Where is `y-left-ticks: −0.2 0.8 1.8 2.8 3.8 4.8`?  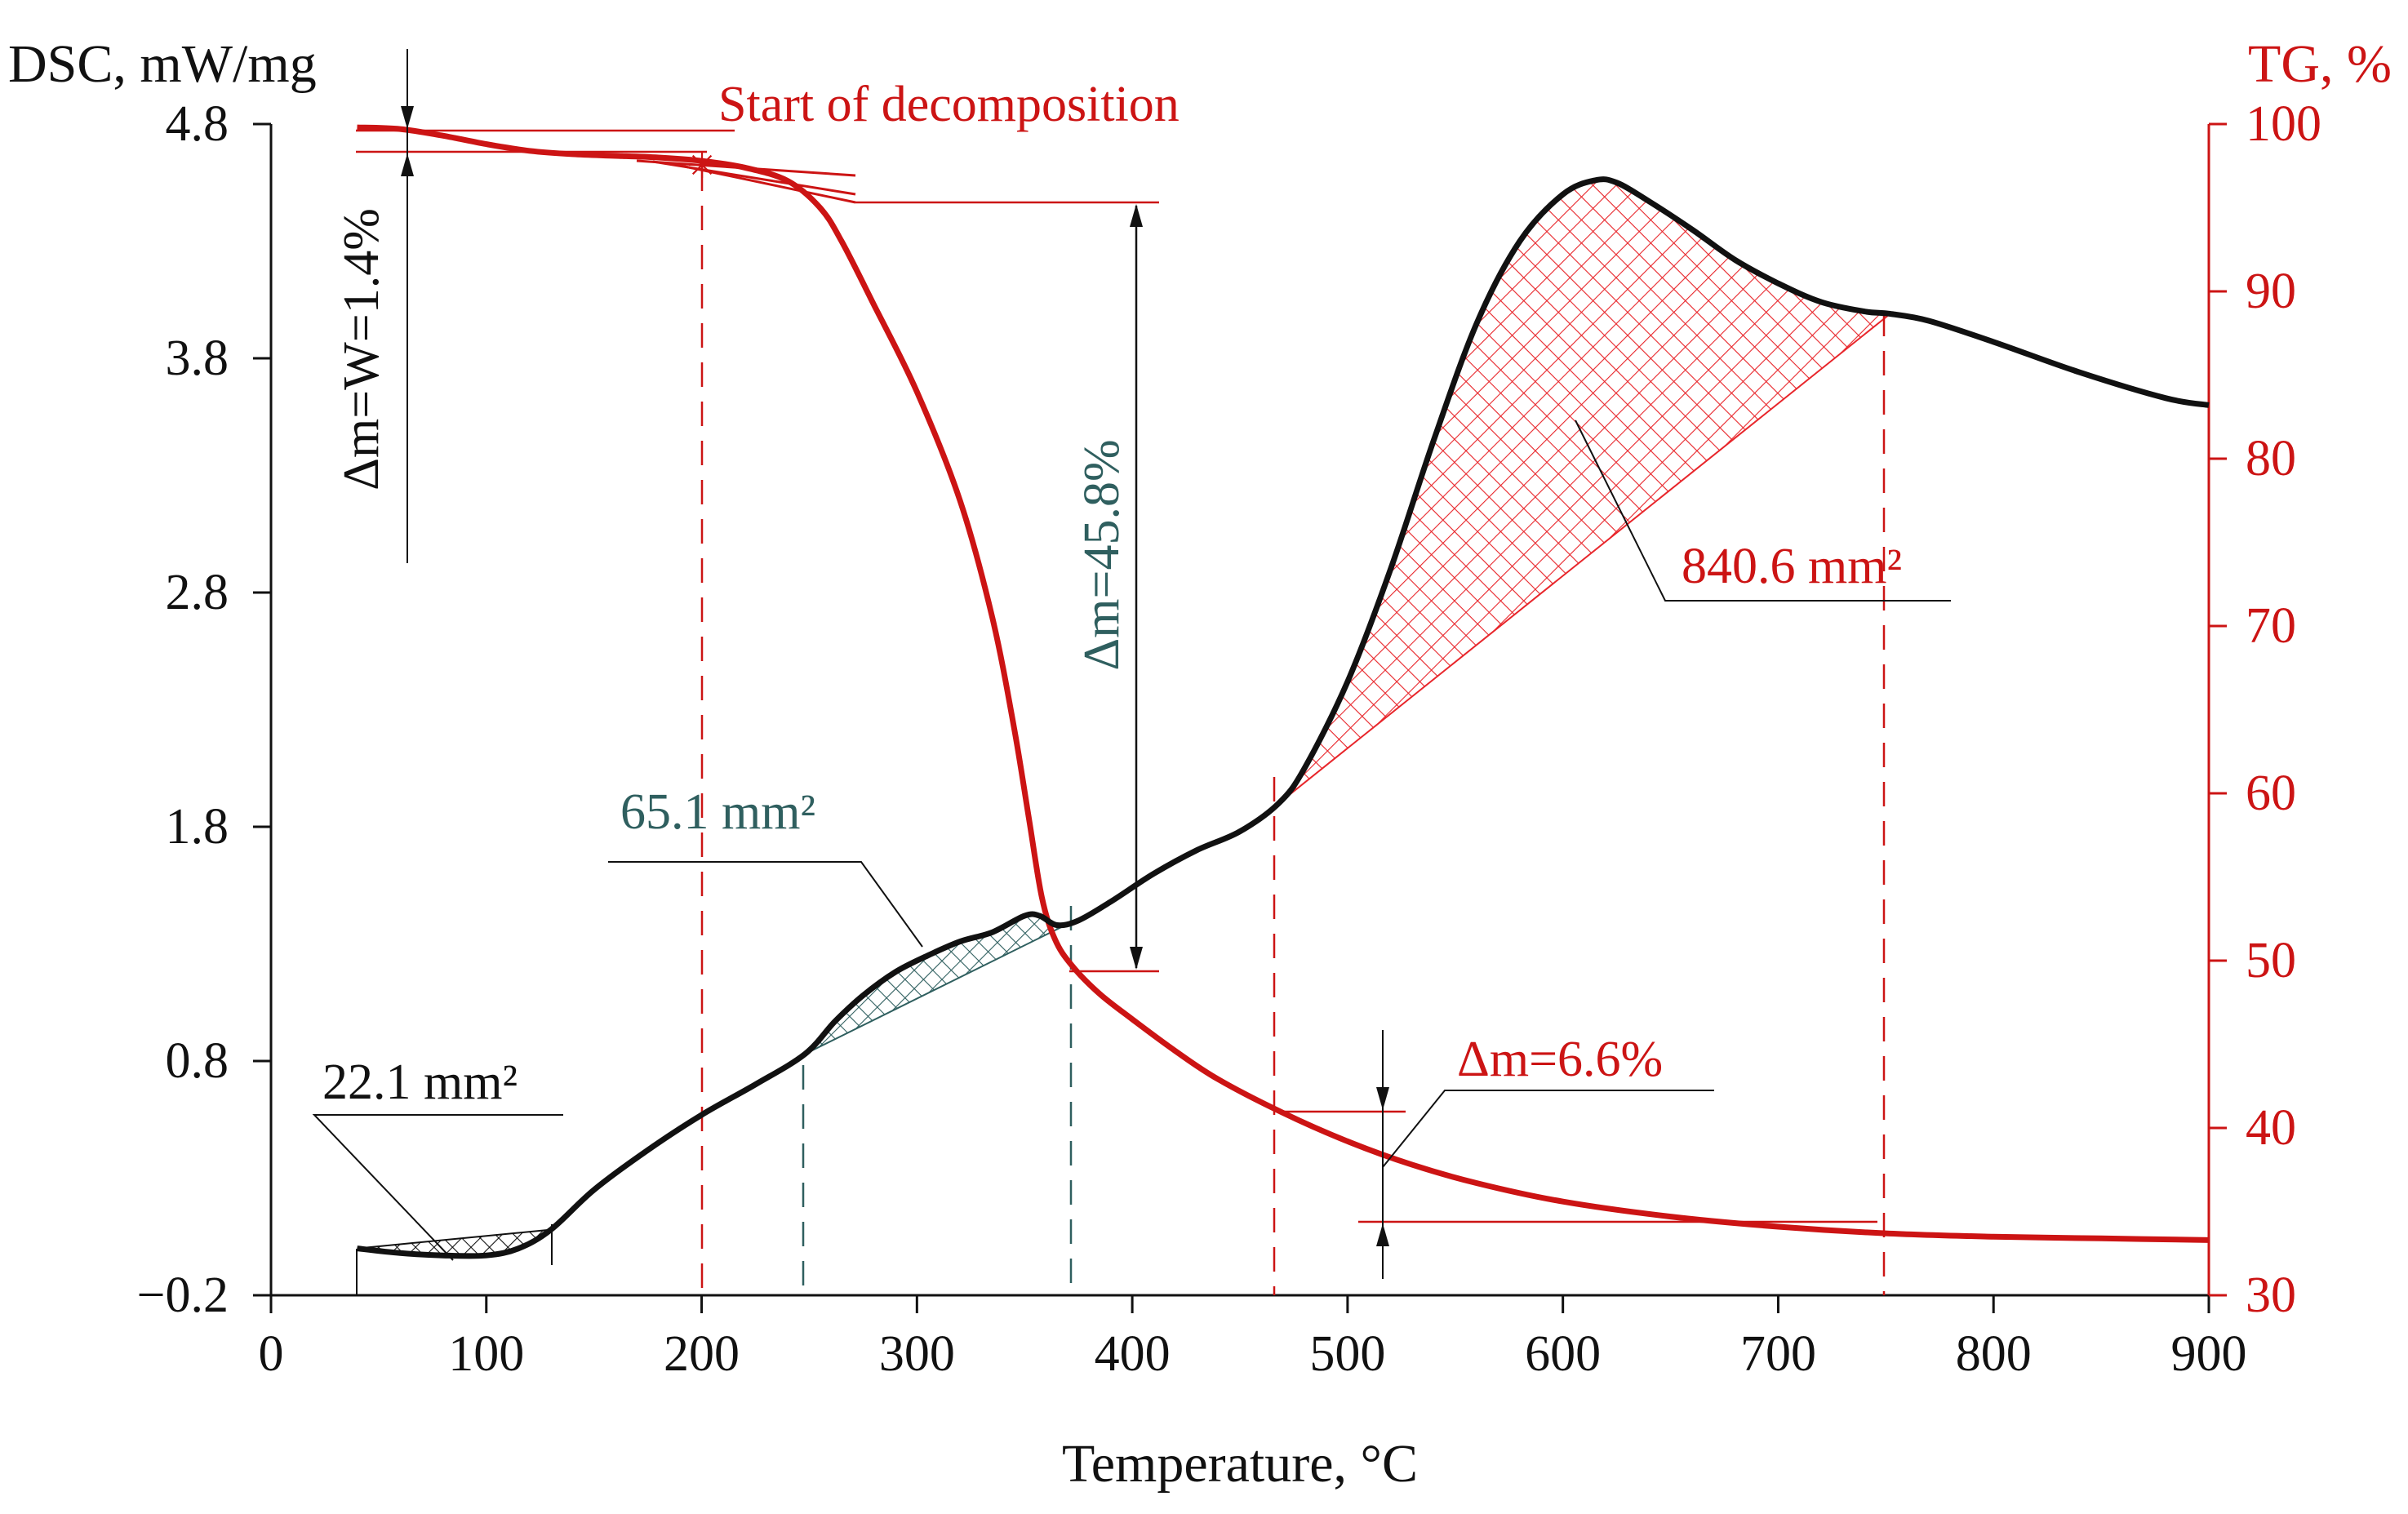
y-left-ticks: −0.2 0.8 1.8 2.8 3.8 4.8 is located at coordinates (204, 709).